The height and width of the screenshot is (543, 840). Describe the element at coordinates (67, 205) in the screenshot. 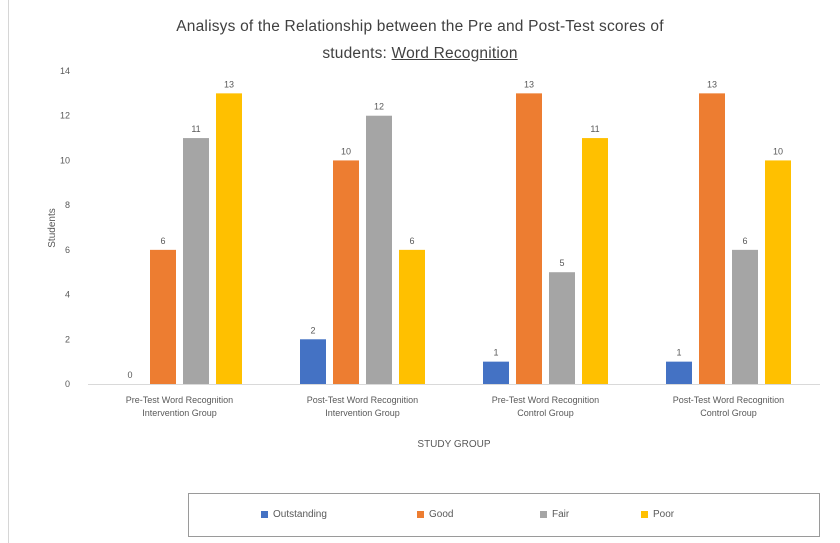

I see `y-tick-label: 8` at that location.